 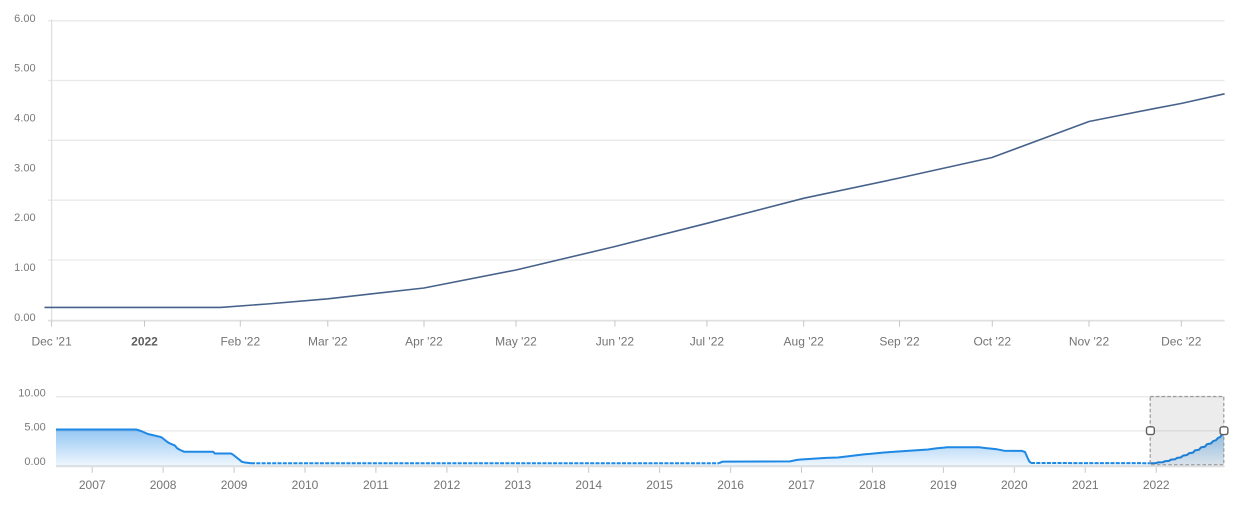 I want to click on svg-text: 2009, so click(x=234, y=485).